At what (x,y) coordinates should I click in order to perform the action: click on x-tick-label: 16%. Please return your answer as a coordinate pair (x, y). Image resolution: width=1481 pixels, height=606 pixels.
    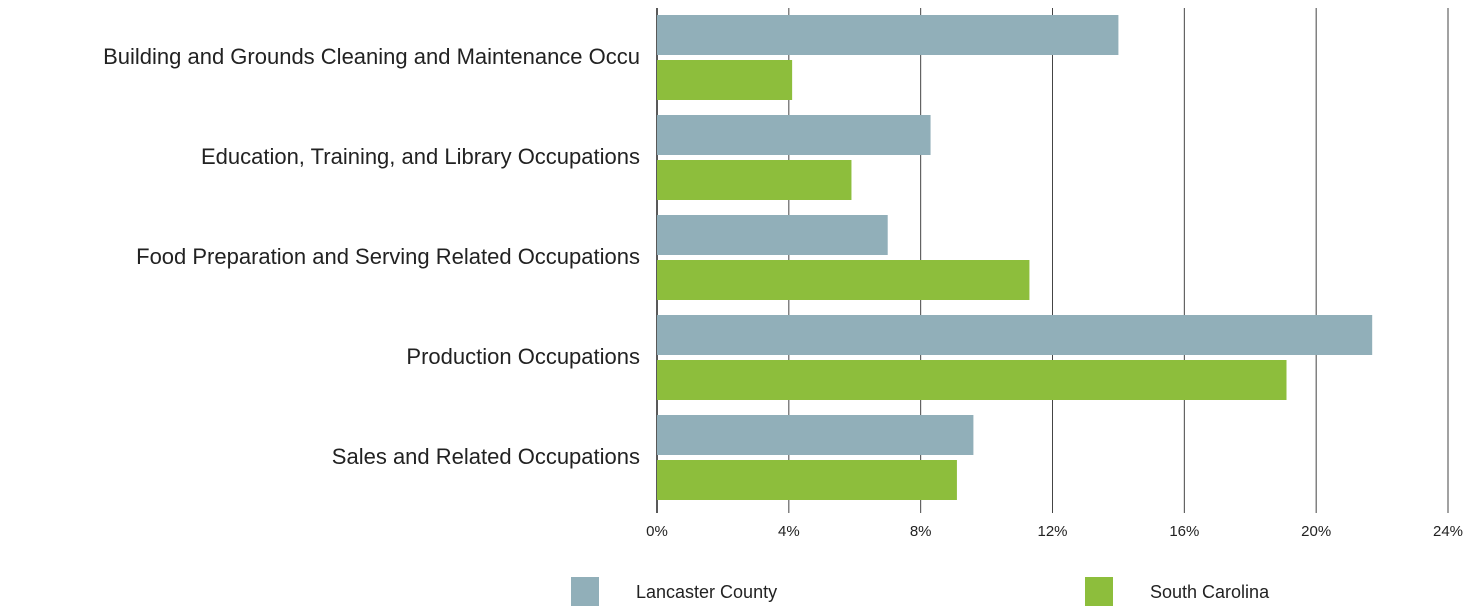
    Looking at the image, I should click on (1184, 531).